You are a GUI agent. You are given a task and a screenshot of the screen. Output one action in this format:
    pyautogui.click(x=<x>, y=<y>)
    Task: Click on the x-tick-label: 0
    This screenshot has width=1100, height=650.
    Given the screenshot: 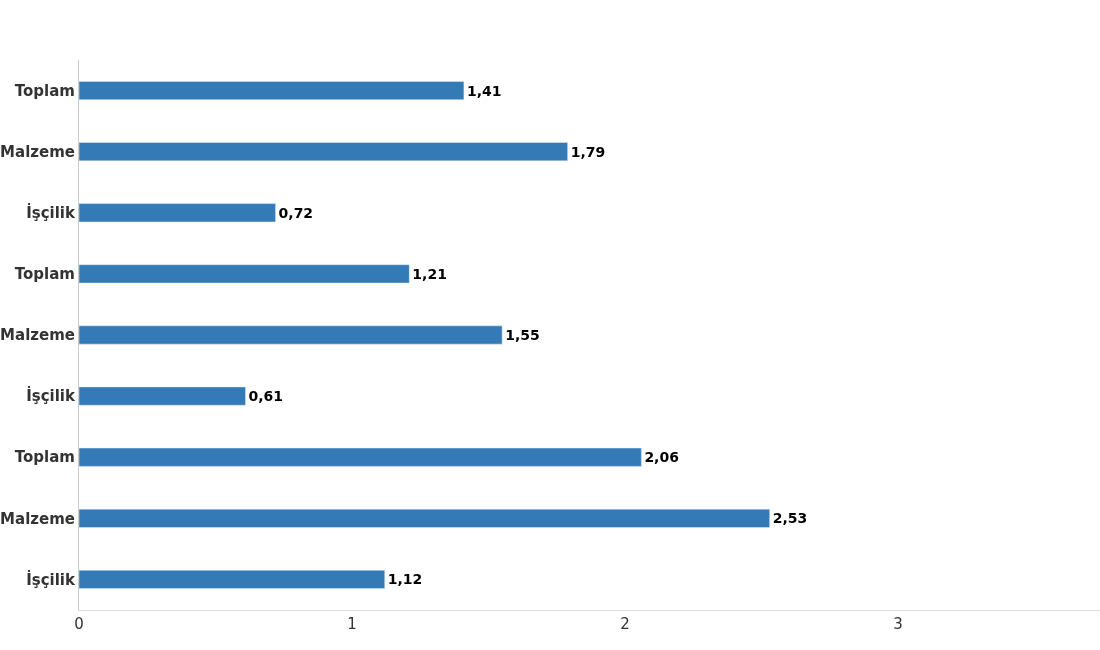 What is the action you would take?
    pyautogui.click(x=79, y=624)
    